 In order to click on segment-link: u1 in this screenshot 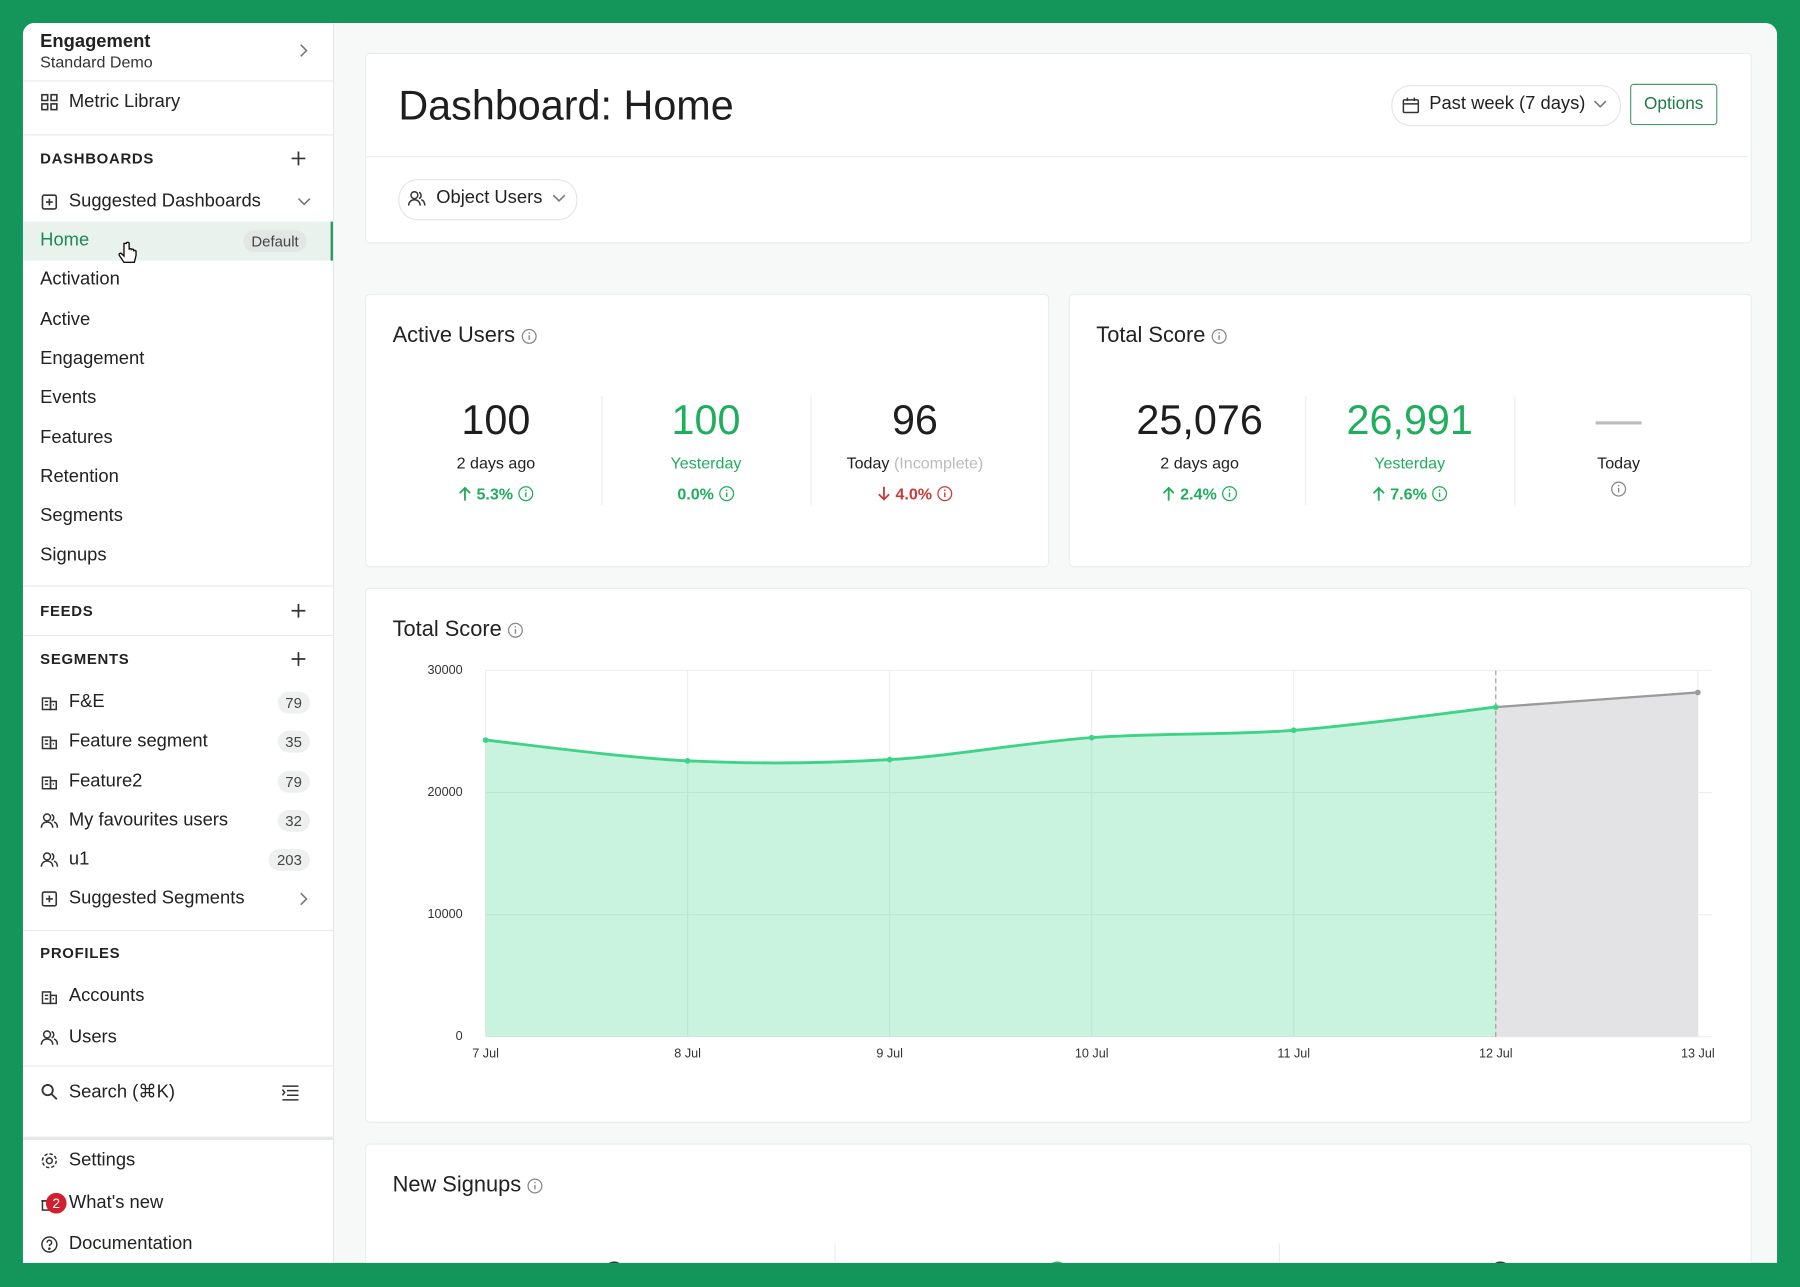, I will do `click(79, 859)`.